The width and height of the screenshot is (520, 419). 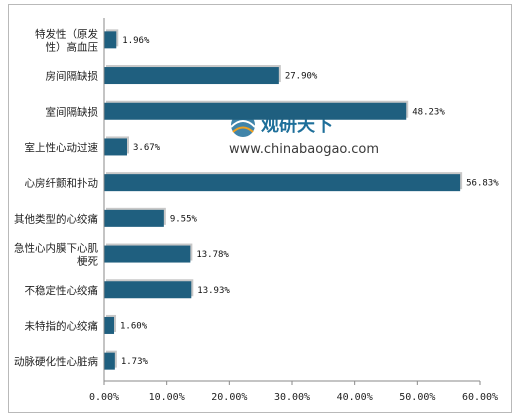 I want to click on x-tick-label: 50.00%, so click(x=417, y=397).